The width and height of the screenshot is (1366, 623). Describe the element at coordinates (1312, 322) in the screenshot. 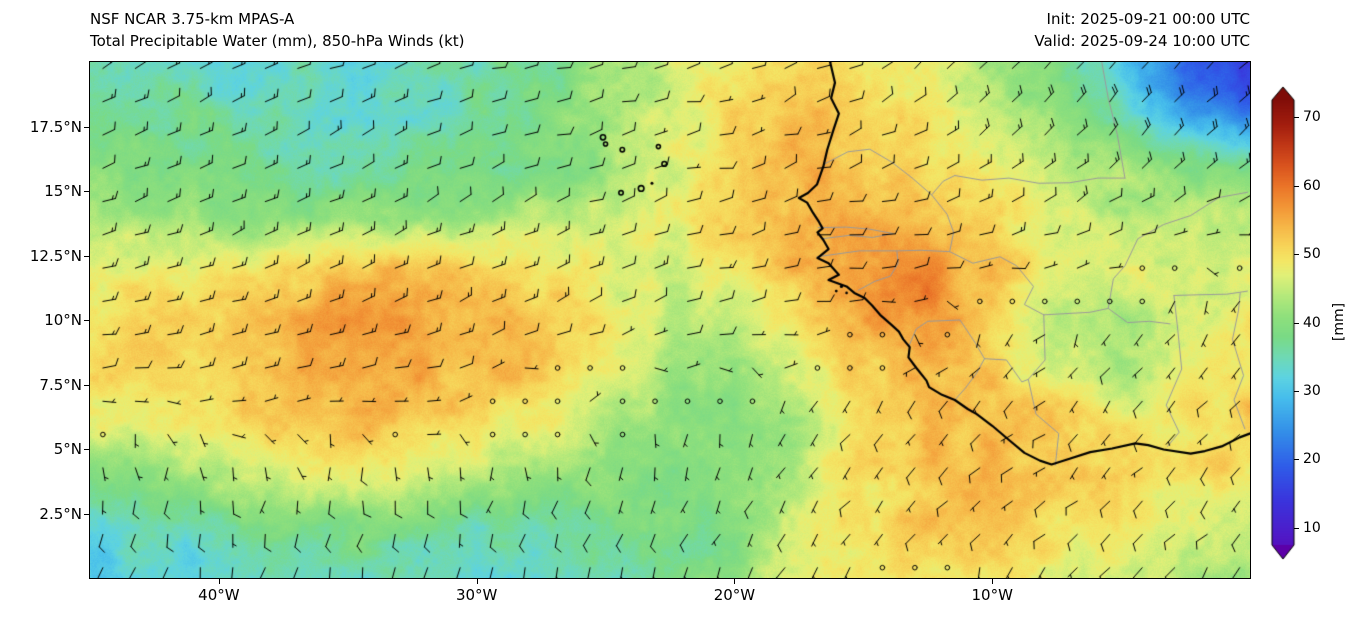

I see `colorbar-tick-label: 40` at that location.